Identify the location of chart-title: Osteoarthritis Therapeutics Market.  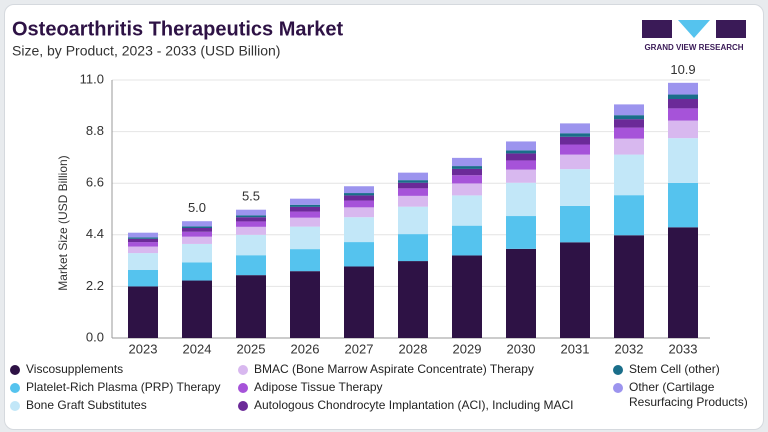
(178, 29).